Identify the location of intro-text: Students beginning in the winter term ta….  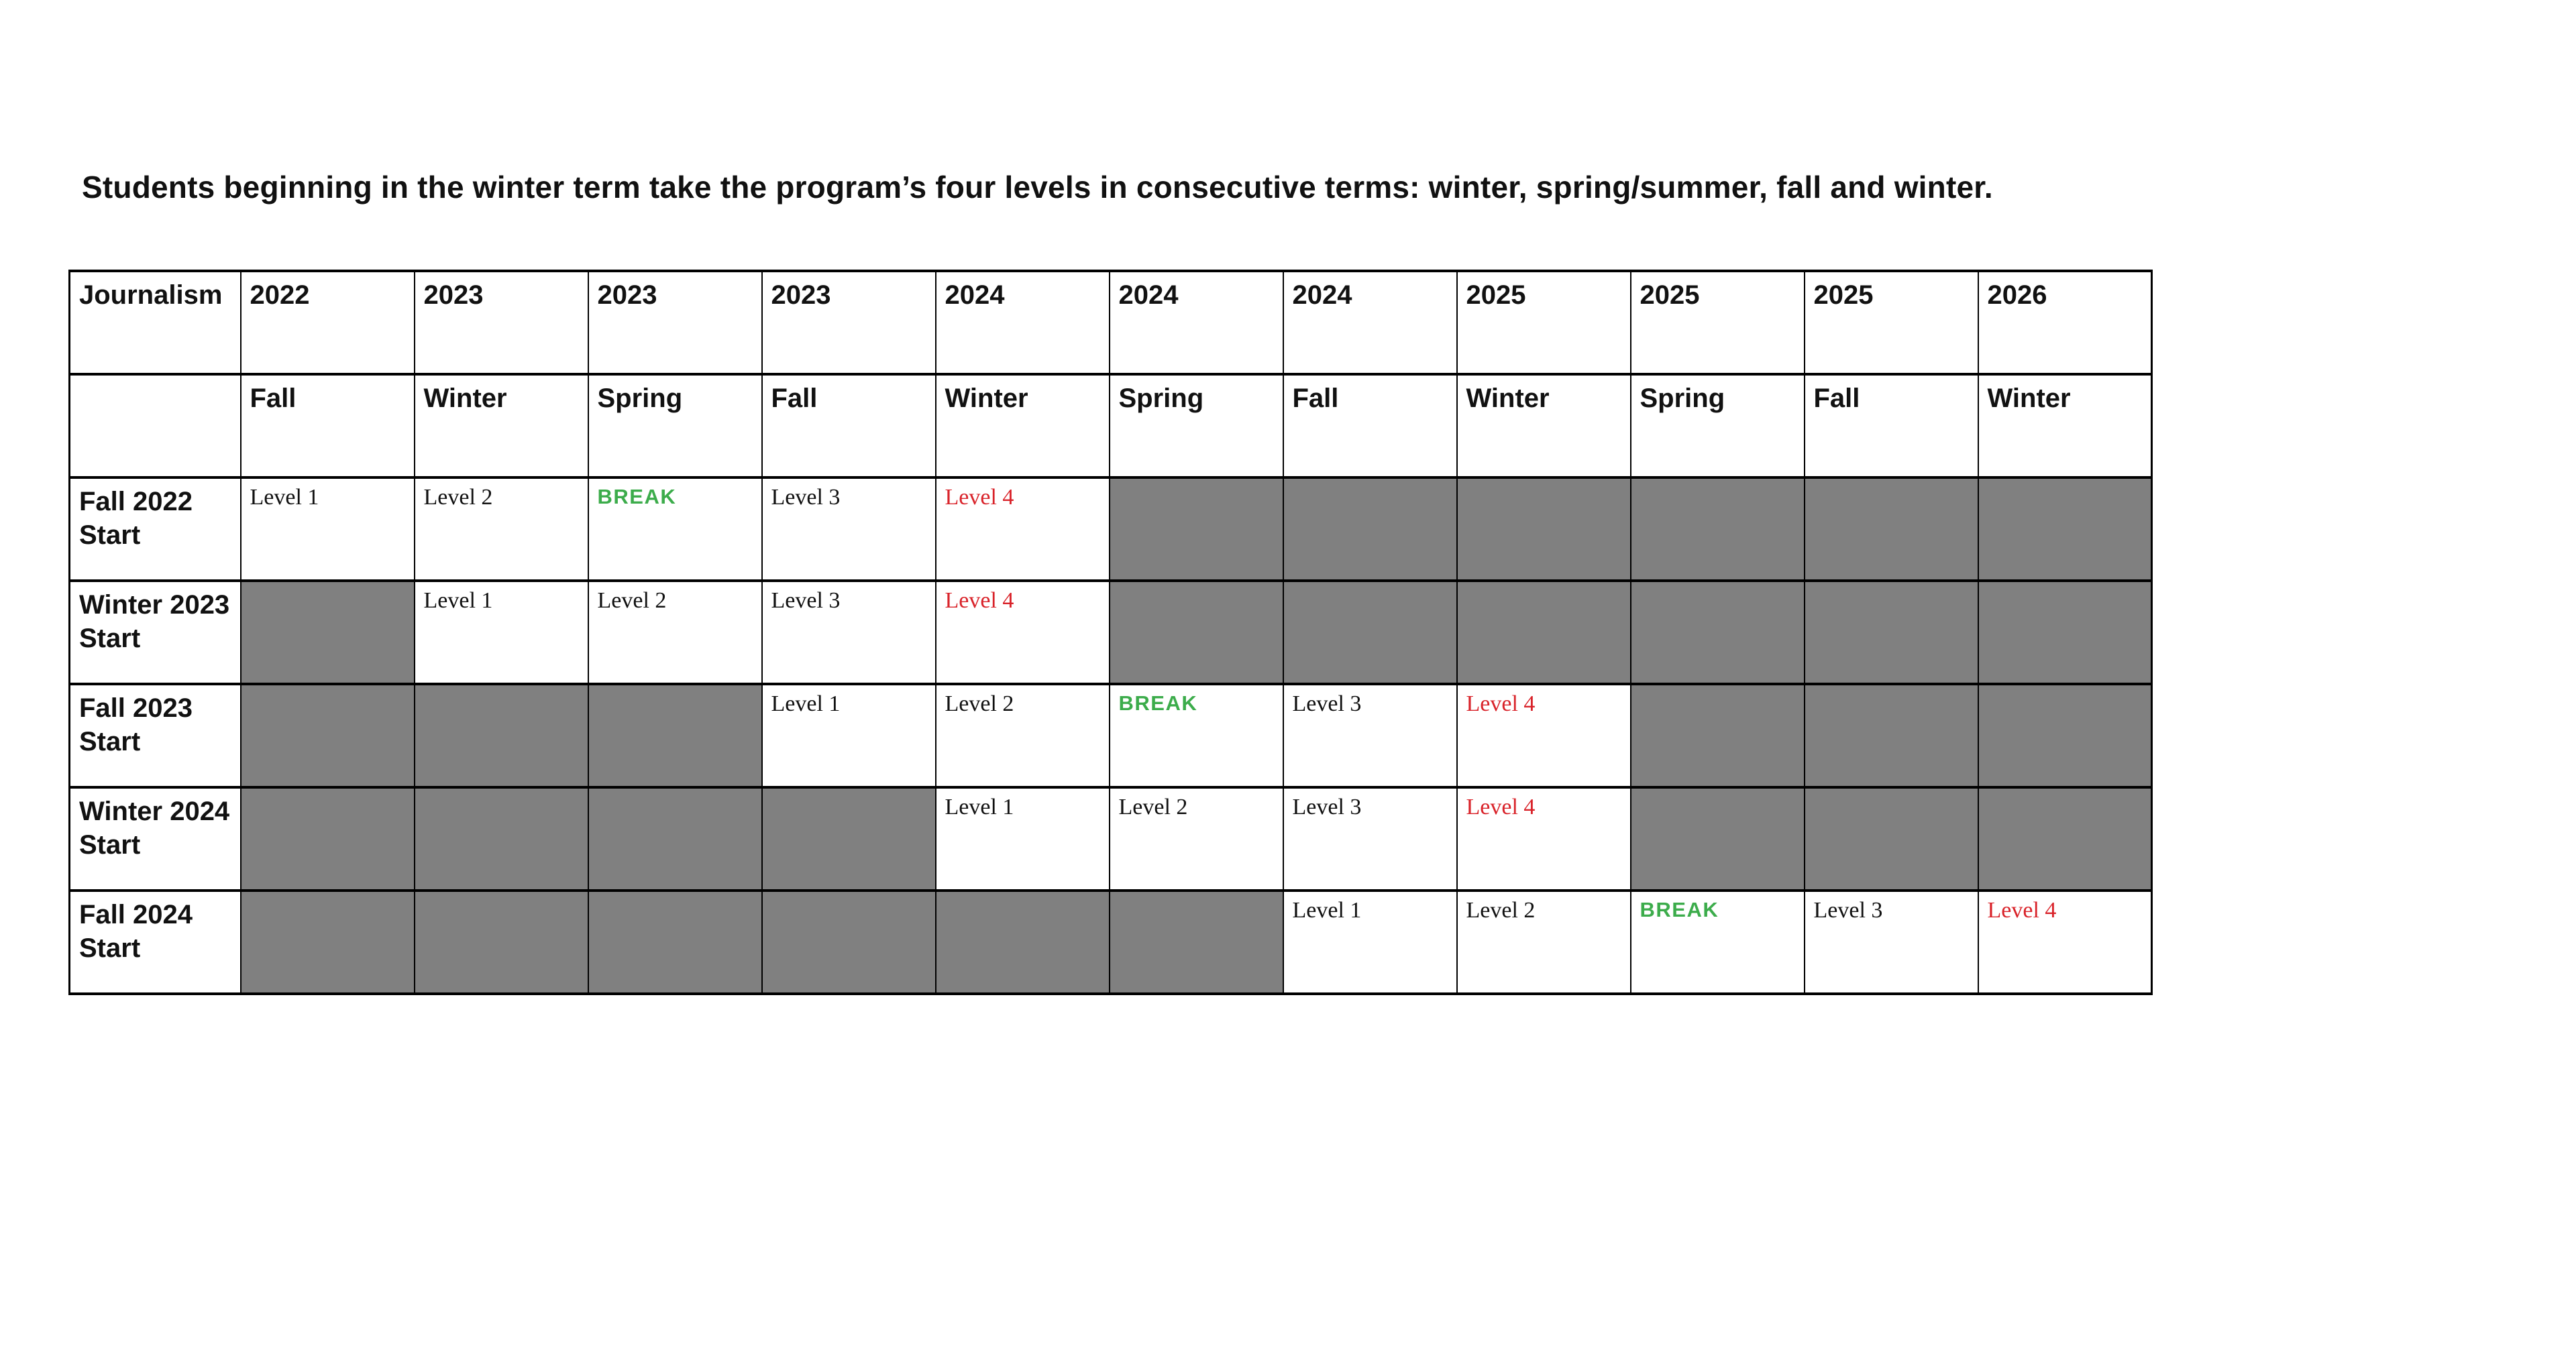
(1037, 187).